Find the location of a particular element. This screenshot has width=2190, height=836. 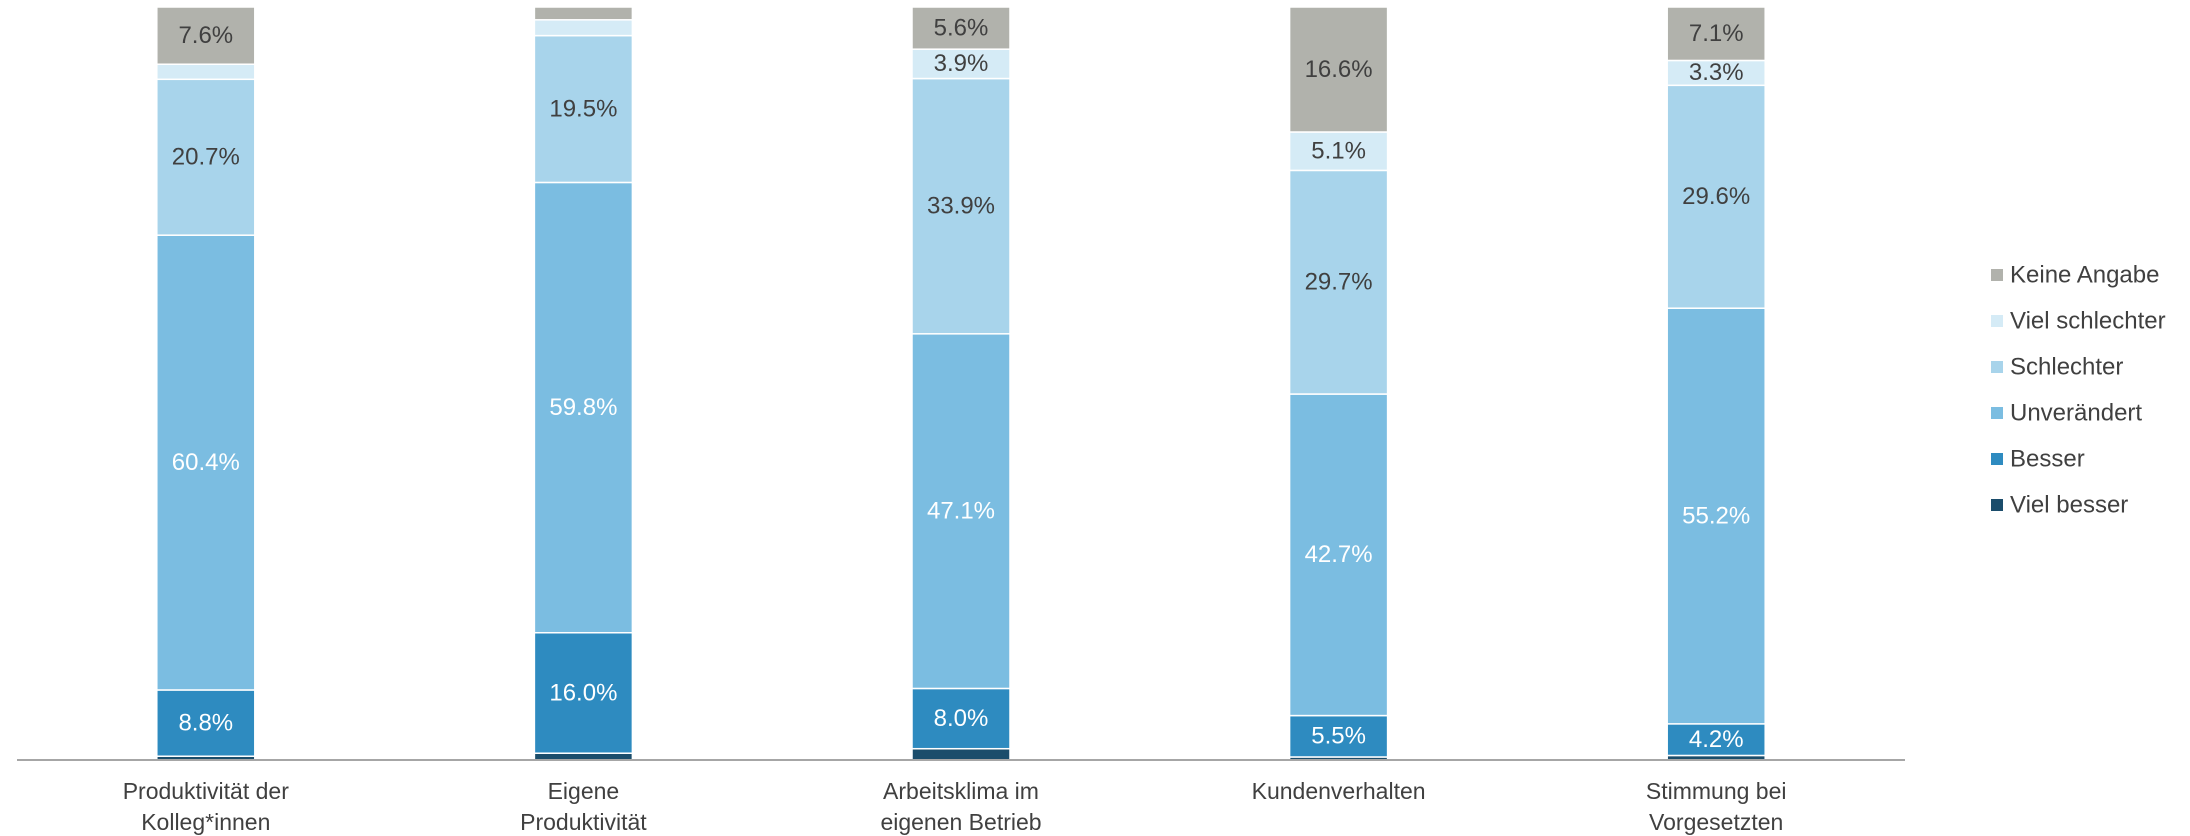

data-label: 19.5% is located at coordinates (583, 108).